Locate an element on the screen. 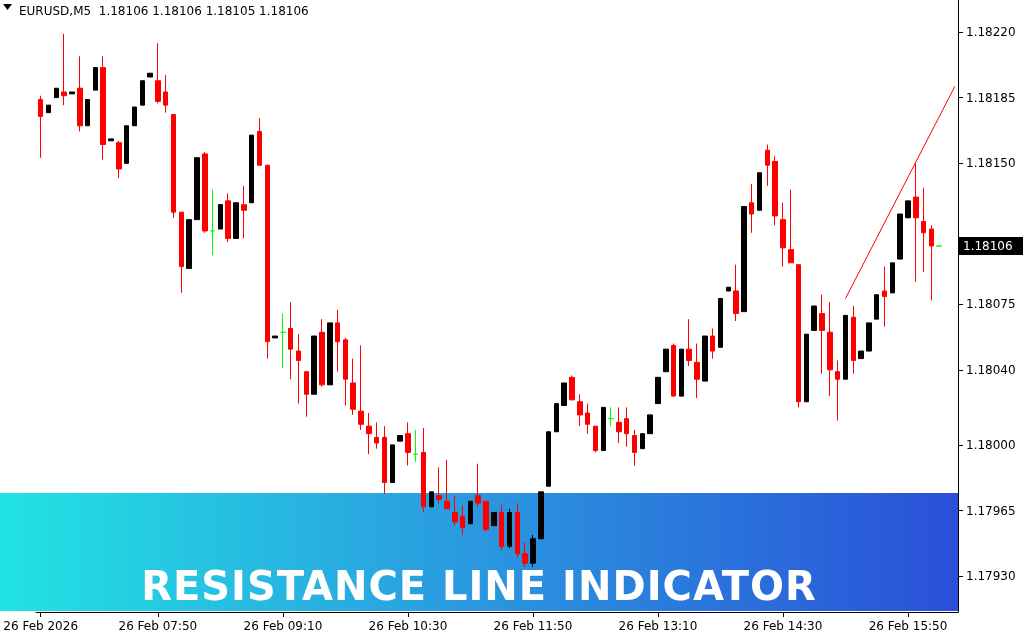  x-tick-label: 26 Feb 13:10 is located at coordinates (658, 626).